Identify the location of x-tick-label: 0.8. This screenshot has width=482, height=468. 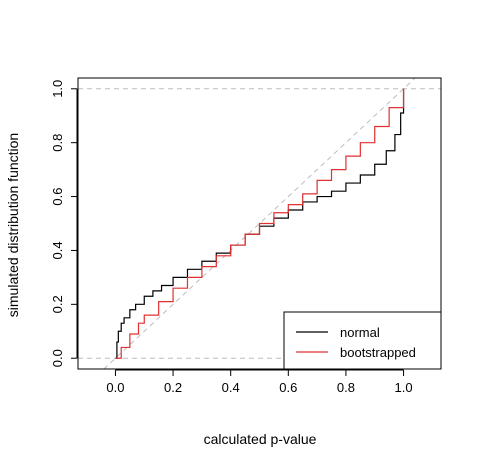
(346, 387).